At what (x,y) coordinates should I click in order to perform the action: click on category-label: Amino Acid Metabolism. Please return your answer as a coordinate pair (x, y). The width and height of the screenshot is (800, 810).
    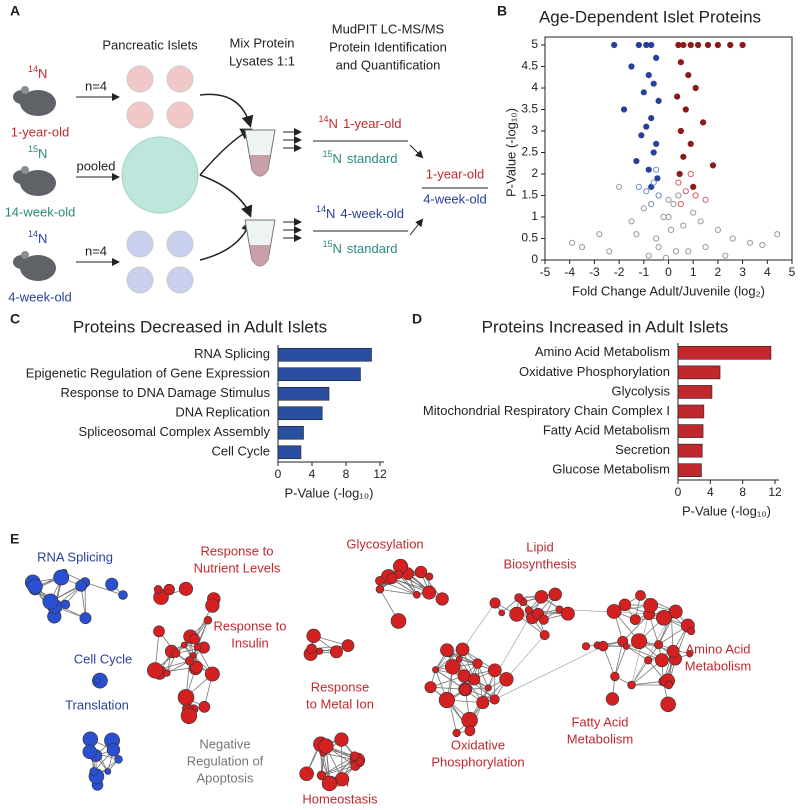
    Looking at the image, I should click on (602, 351).